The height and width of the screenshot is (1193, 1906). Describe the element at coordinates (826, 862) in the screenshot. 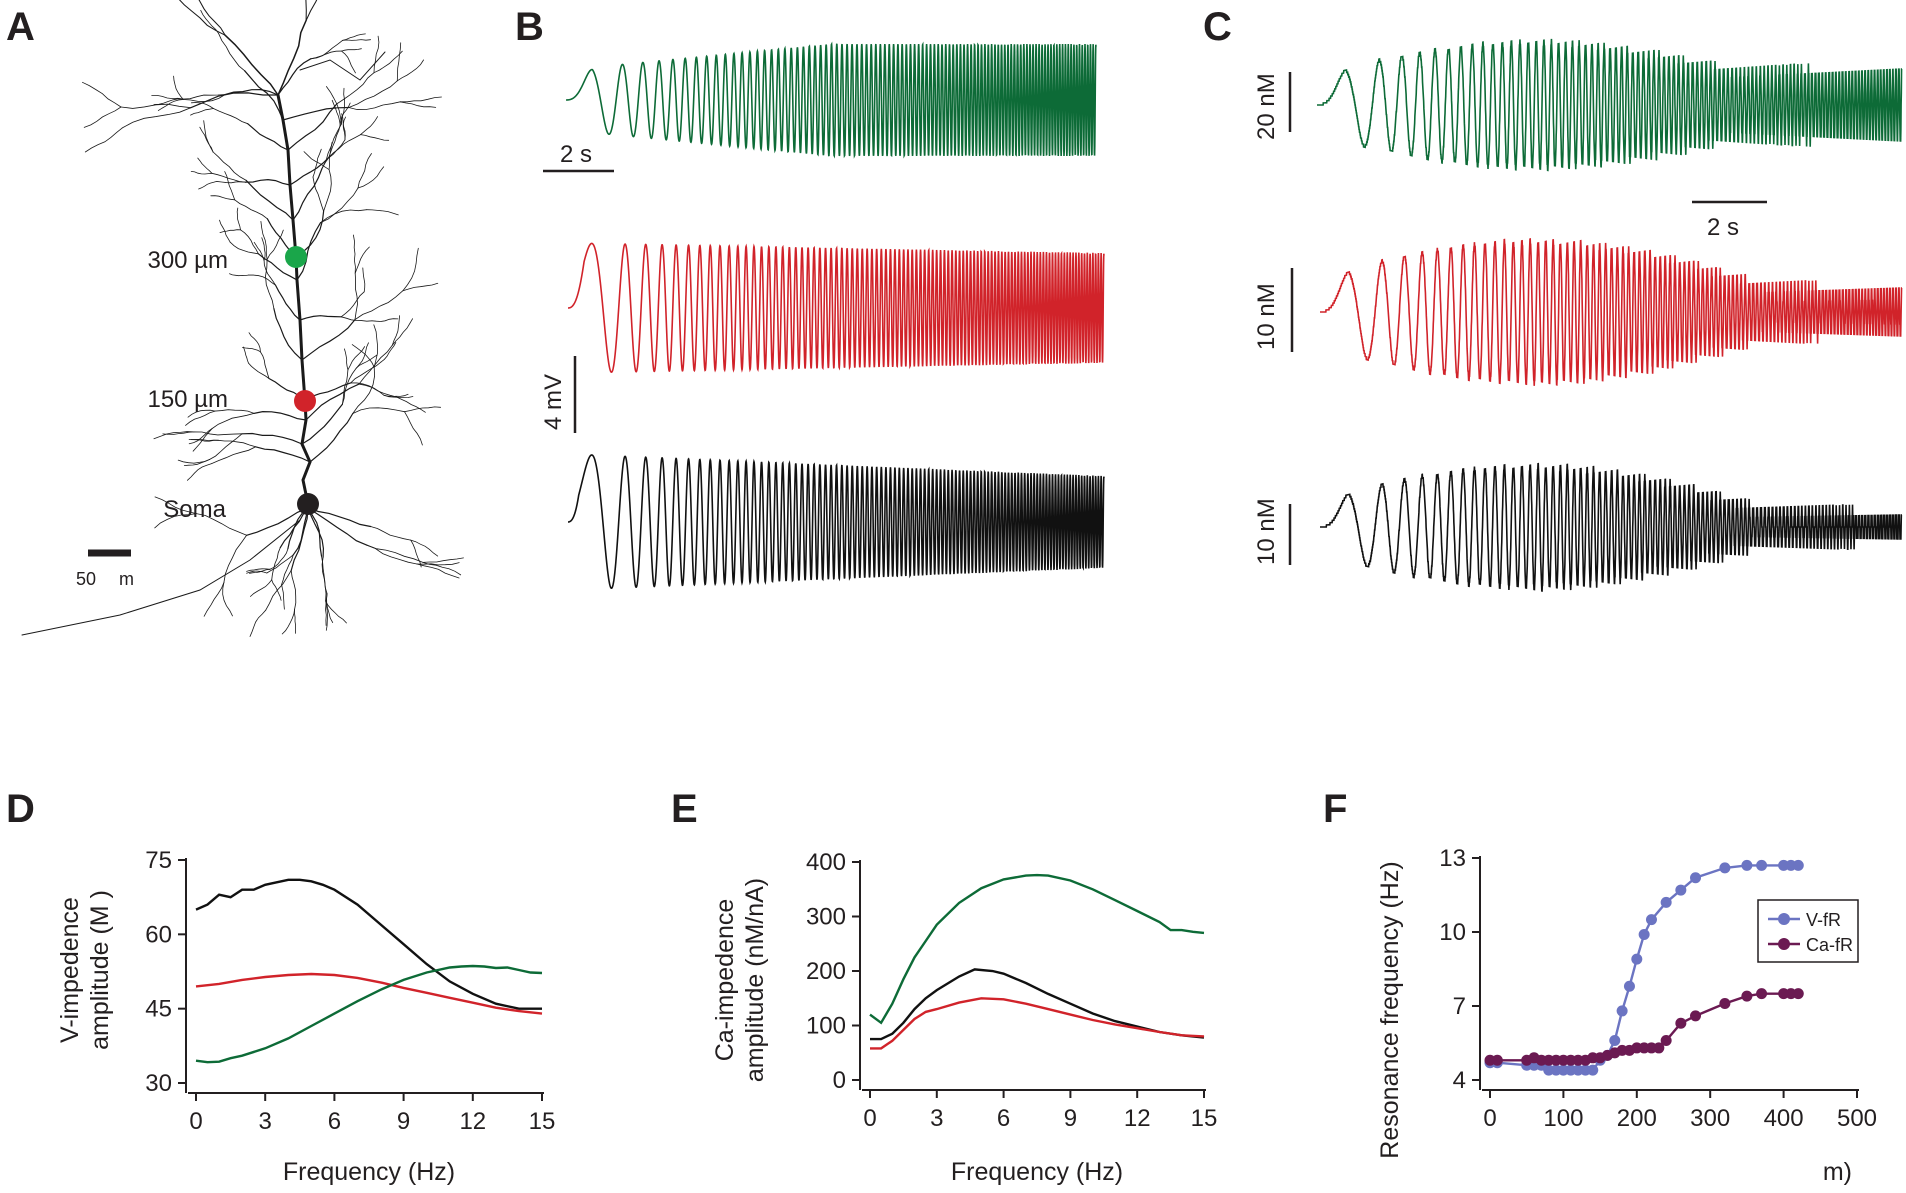

I see `e-y-tick-label: 400` at that location.